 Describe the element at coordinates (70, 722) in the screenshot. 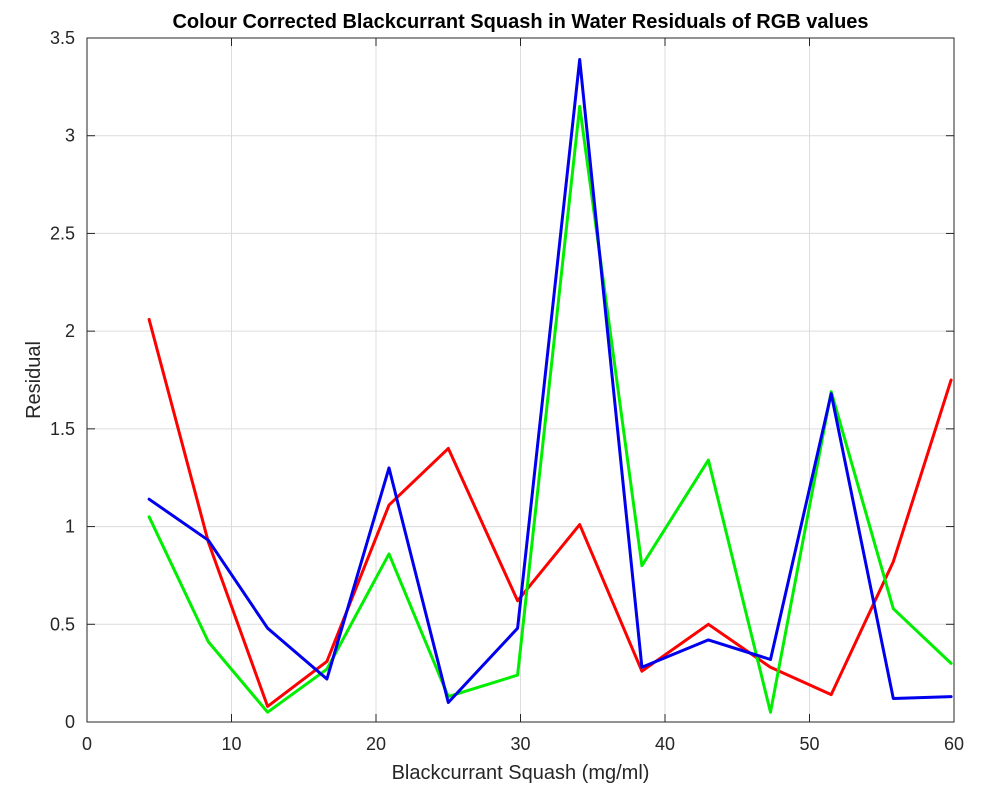

I see `y-tick-label: 0` at that location.